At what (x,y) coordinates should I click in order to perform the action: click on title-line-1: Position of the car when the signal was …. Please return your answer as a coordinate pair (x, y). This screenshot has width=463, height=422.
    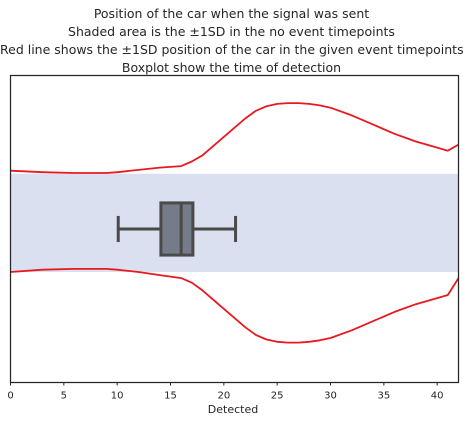
    Looking at the image, I should click on (231, 13).